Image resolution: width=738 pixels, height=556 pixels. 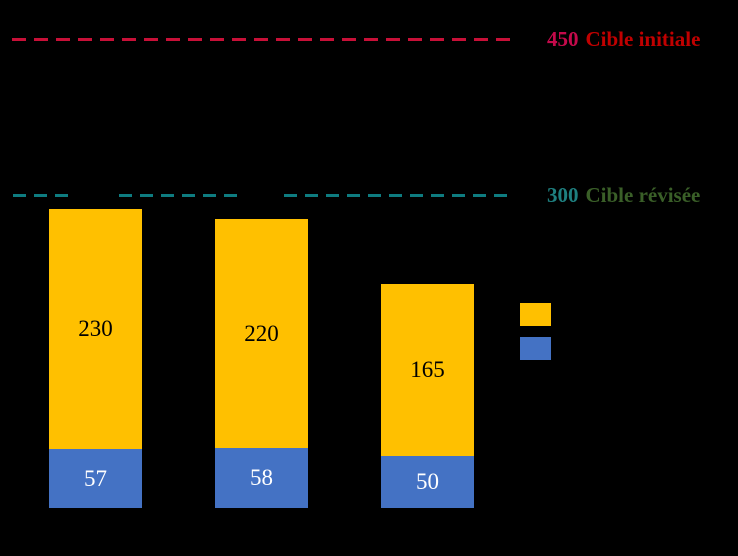 What do you see at coordinates (563, 39) in the screenshot?
I see `target-initial-value: 450` at bounding box center [563, 39].